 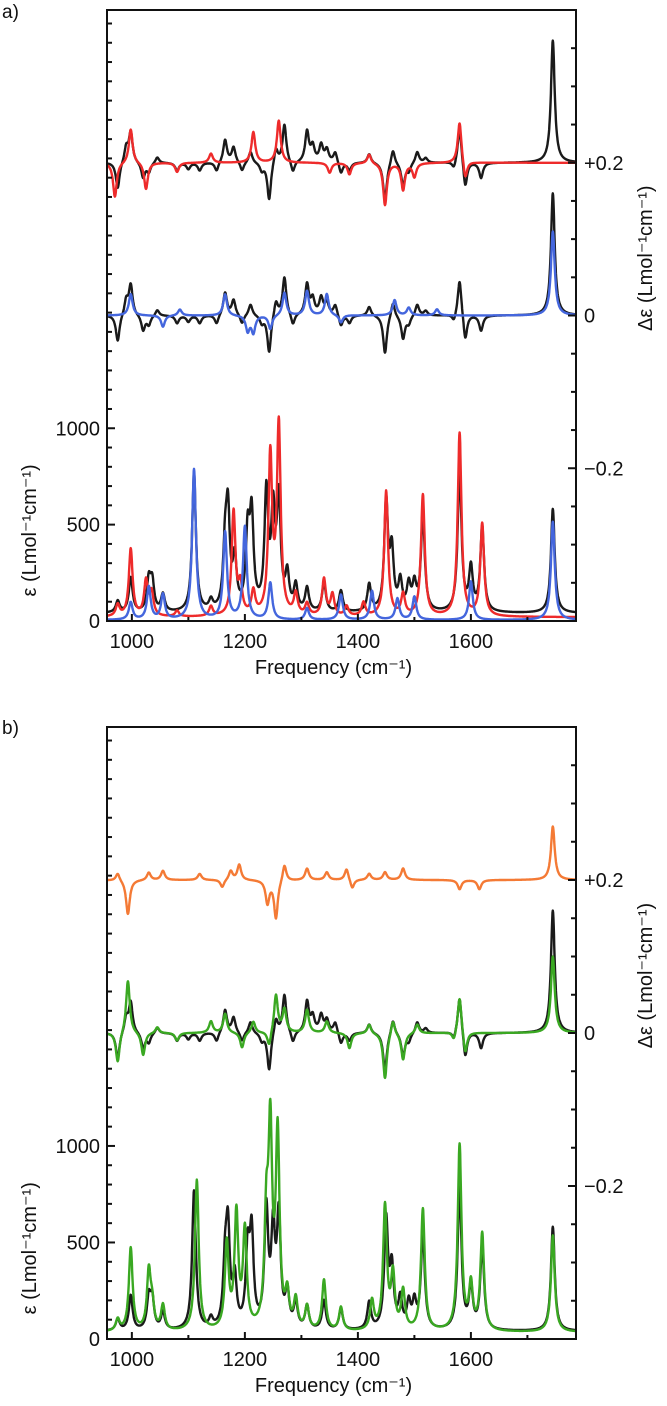 I want to click on panel-label: b), so click(x=10, y=728).